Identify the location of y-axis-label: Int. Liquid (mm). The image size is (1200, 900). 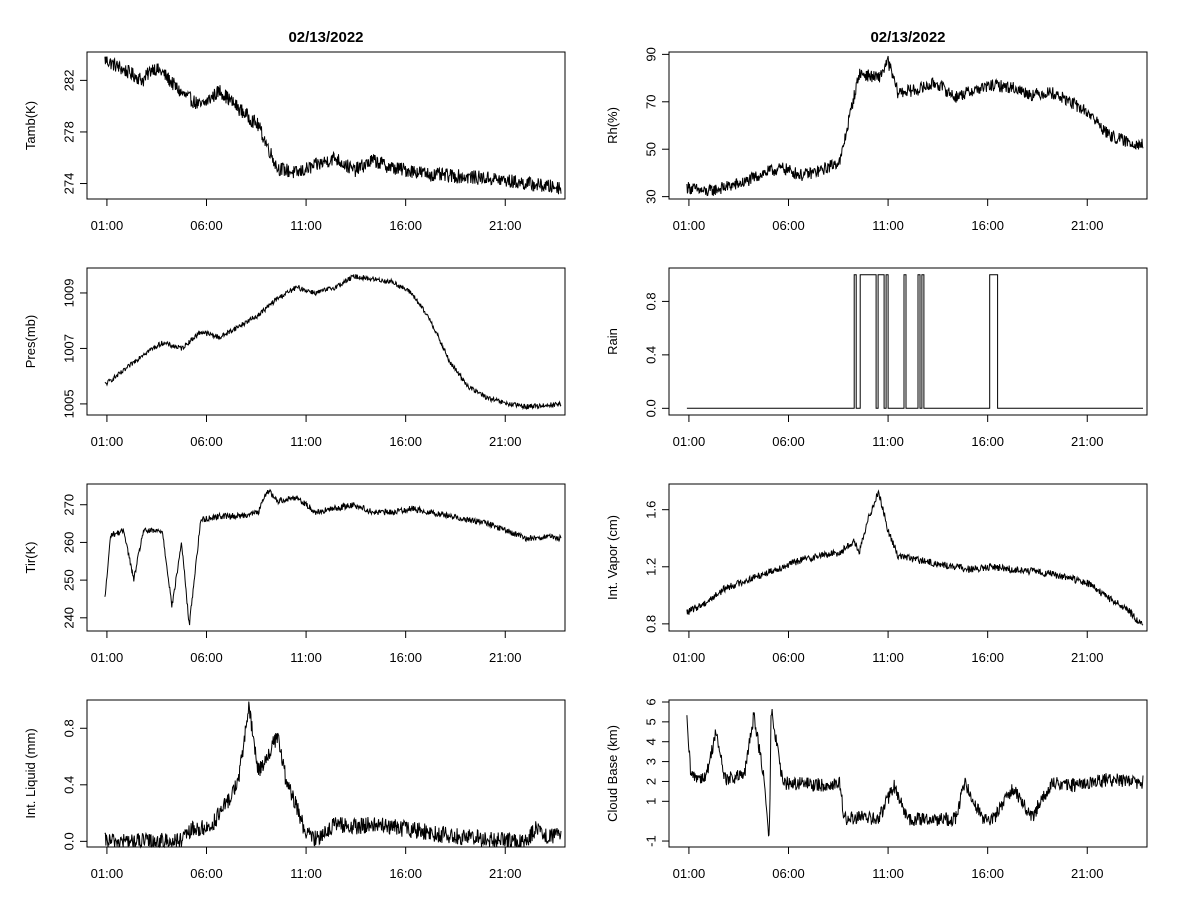
(30, 773).